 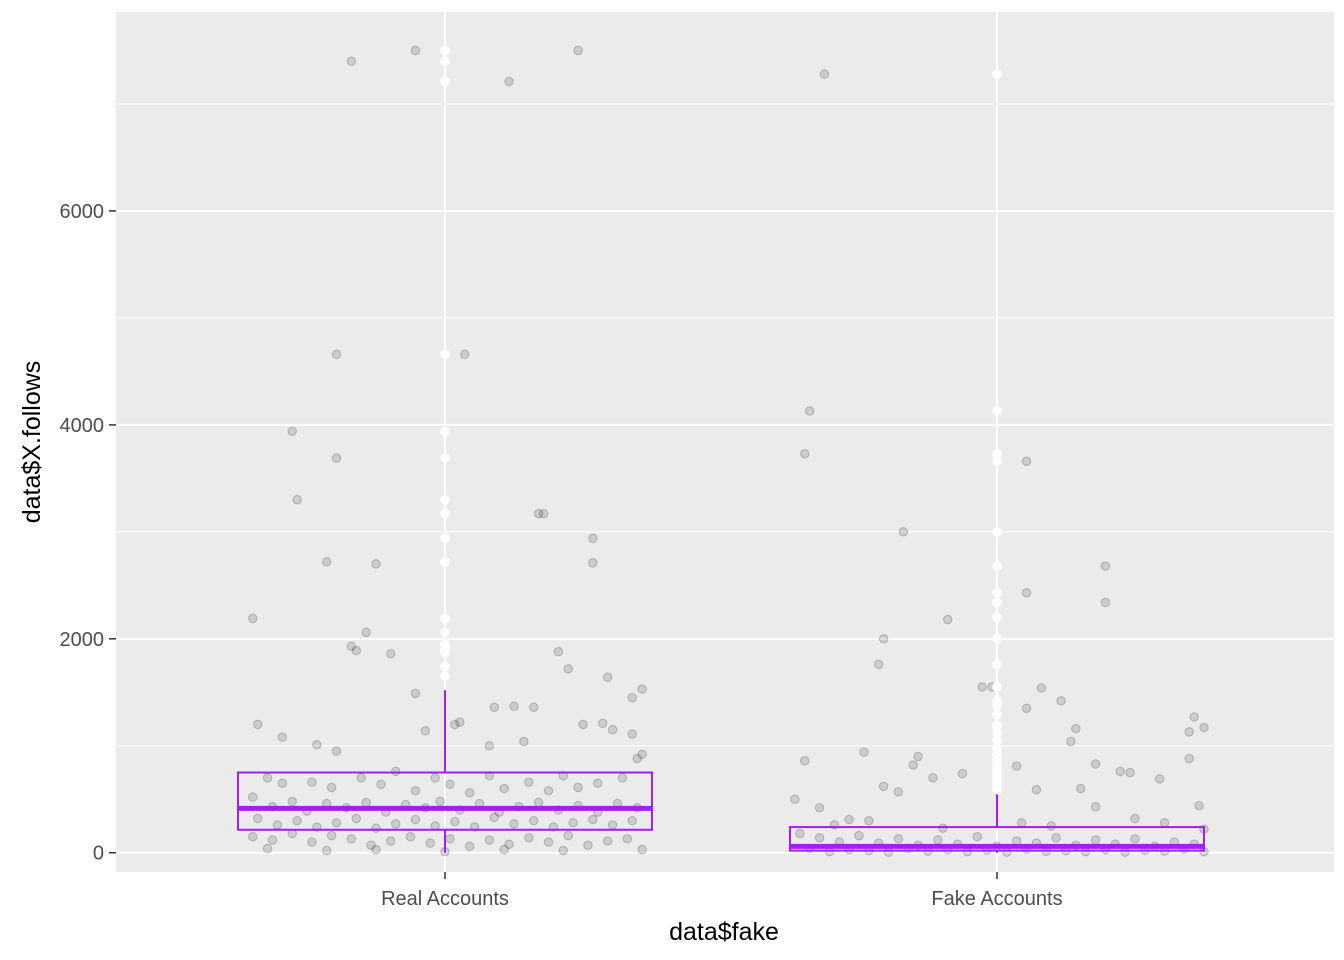 I want to click on x-tick-label: Real Accounts, so click(x=445, y=899).